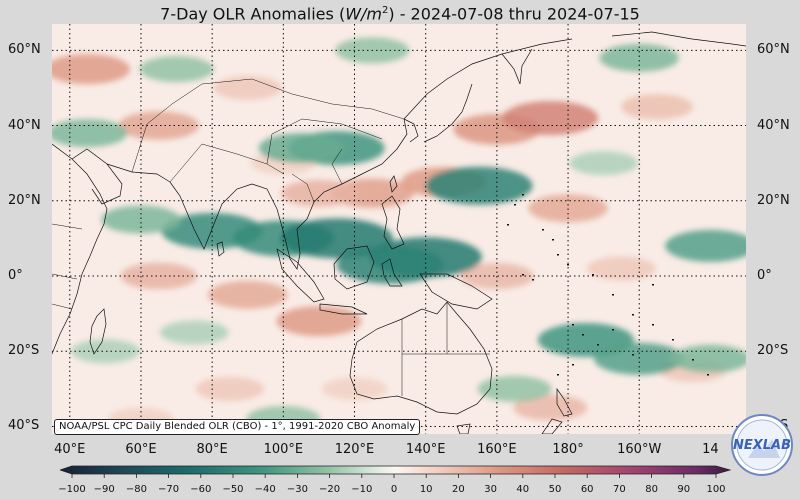  I want to click on lat-label-left-0: 60°N, so click(24, 50).